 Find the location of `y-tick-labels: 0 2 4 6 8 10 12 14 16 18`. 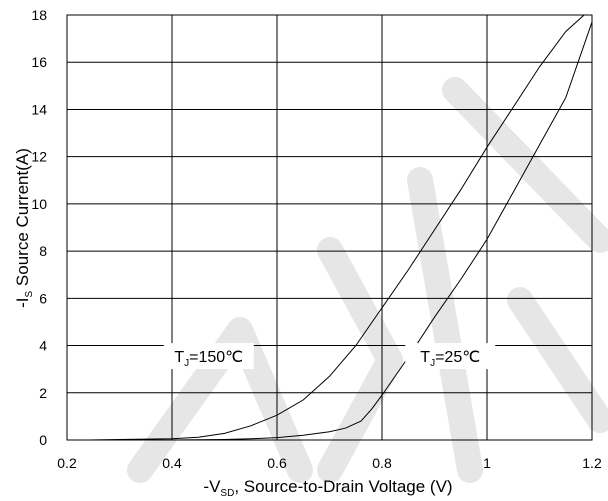

y-tick-labels: 0 2 4 6 8 10 12 14 16 18 is located at coordinates (39, 227).